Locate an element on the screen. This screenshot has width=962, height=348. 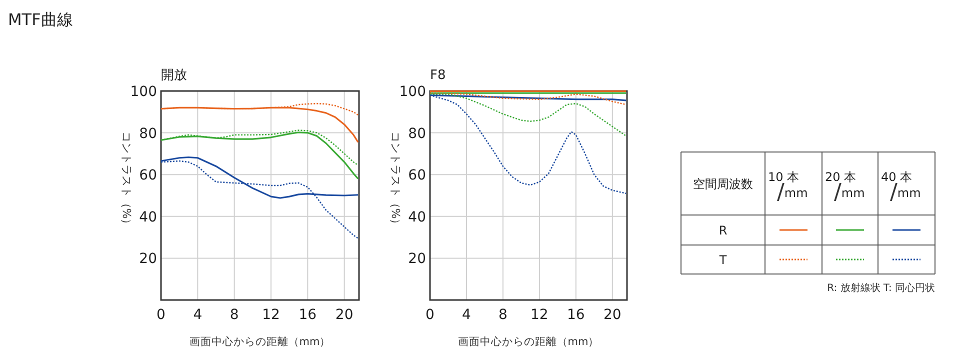
category-label: 20 本/mm is located at coordinates (845, 187).